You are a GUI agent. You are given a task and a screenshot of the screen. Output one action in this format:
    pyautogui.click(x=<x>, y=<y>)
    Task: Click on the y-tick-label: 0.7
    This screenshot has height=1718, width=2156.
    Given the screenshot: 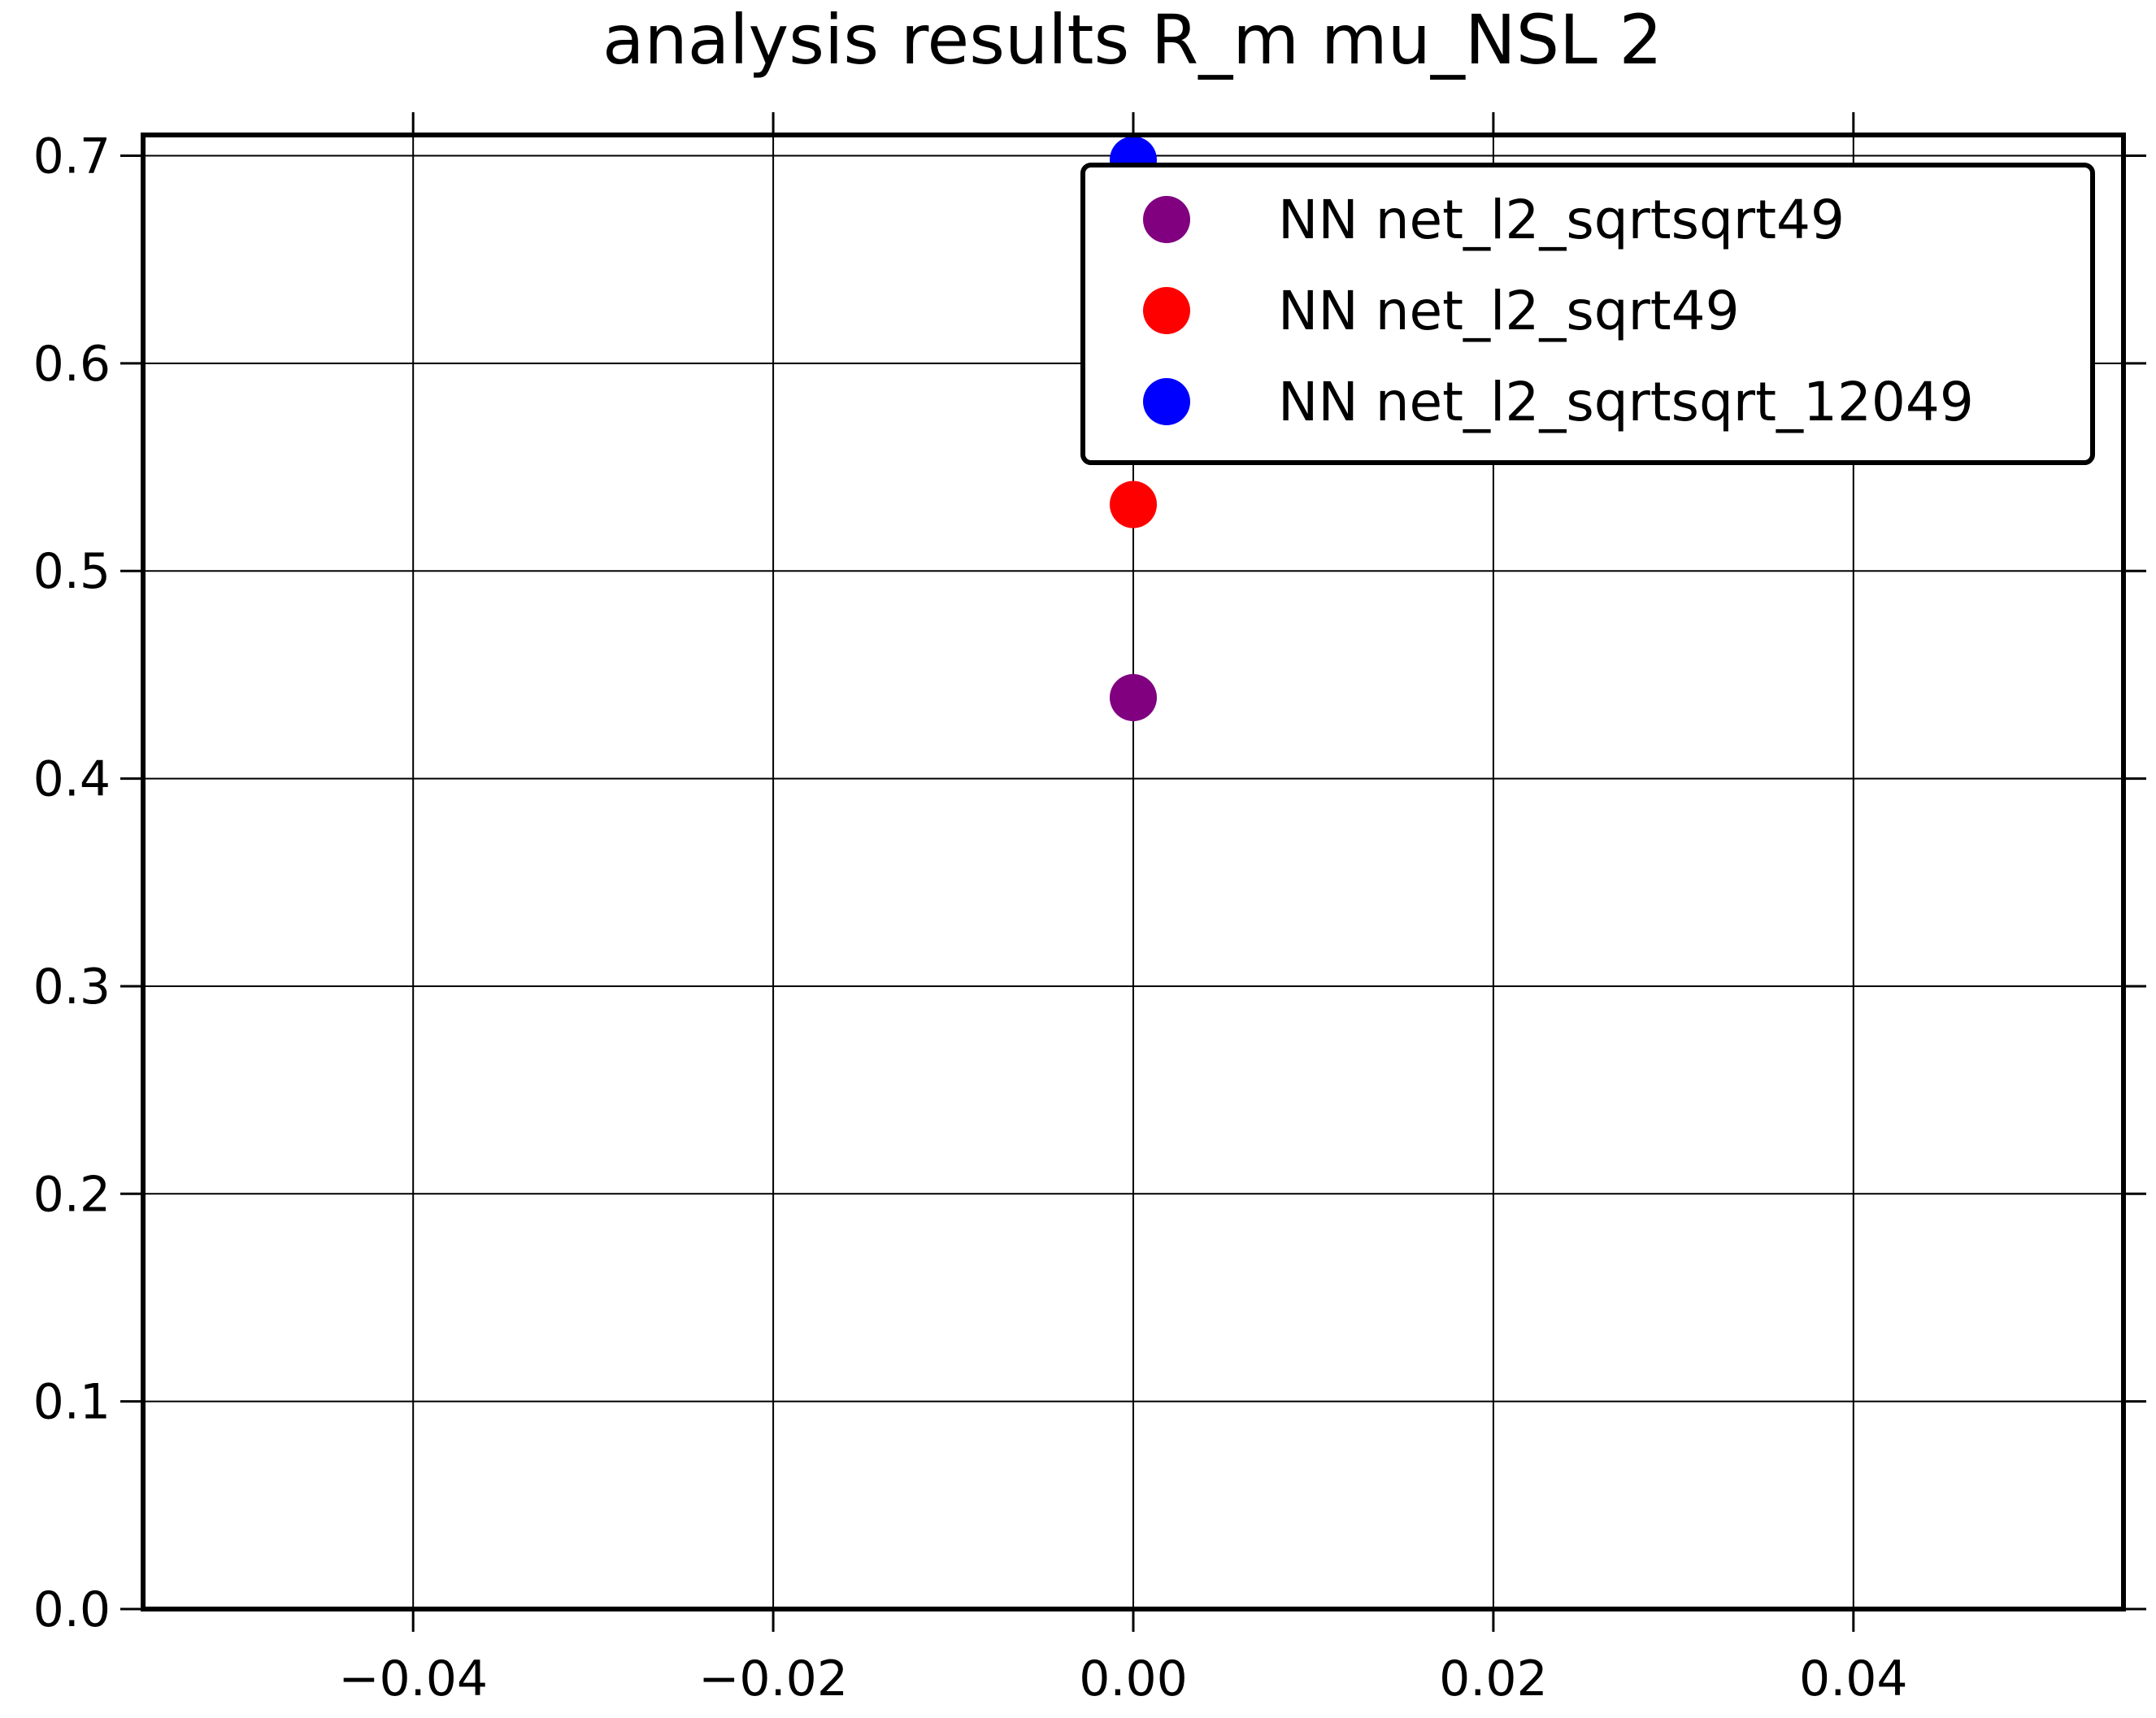 What is the action you would take?
    pyautogui.click(x=72, y=156)
    